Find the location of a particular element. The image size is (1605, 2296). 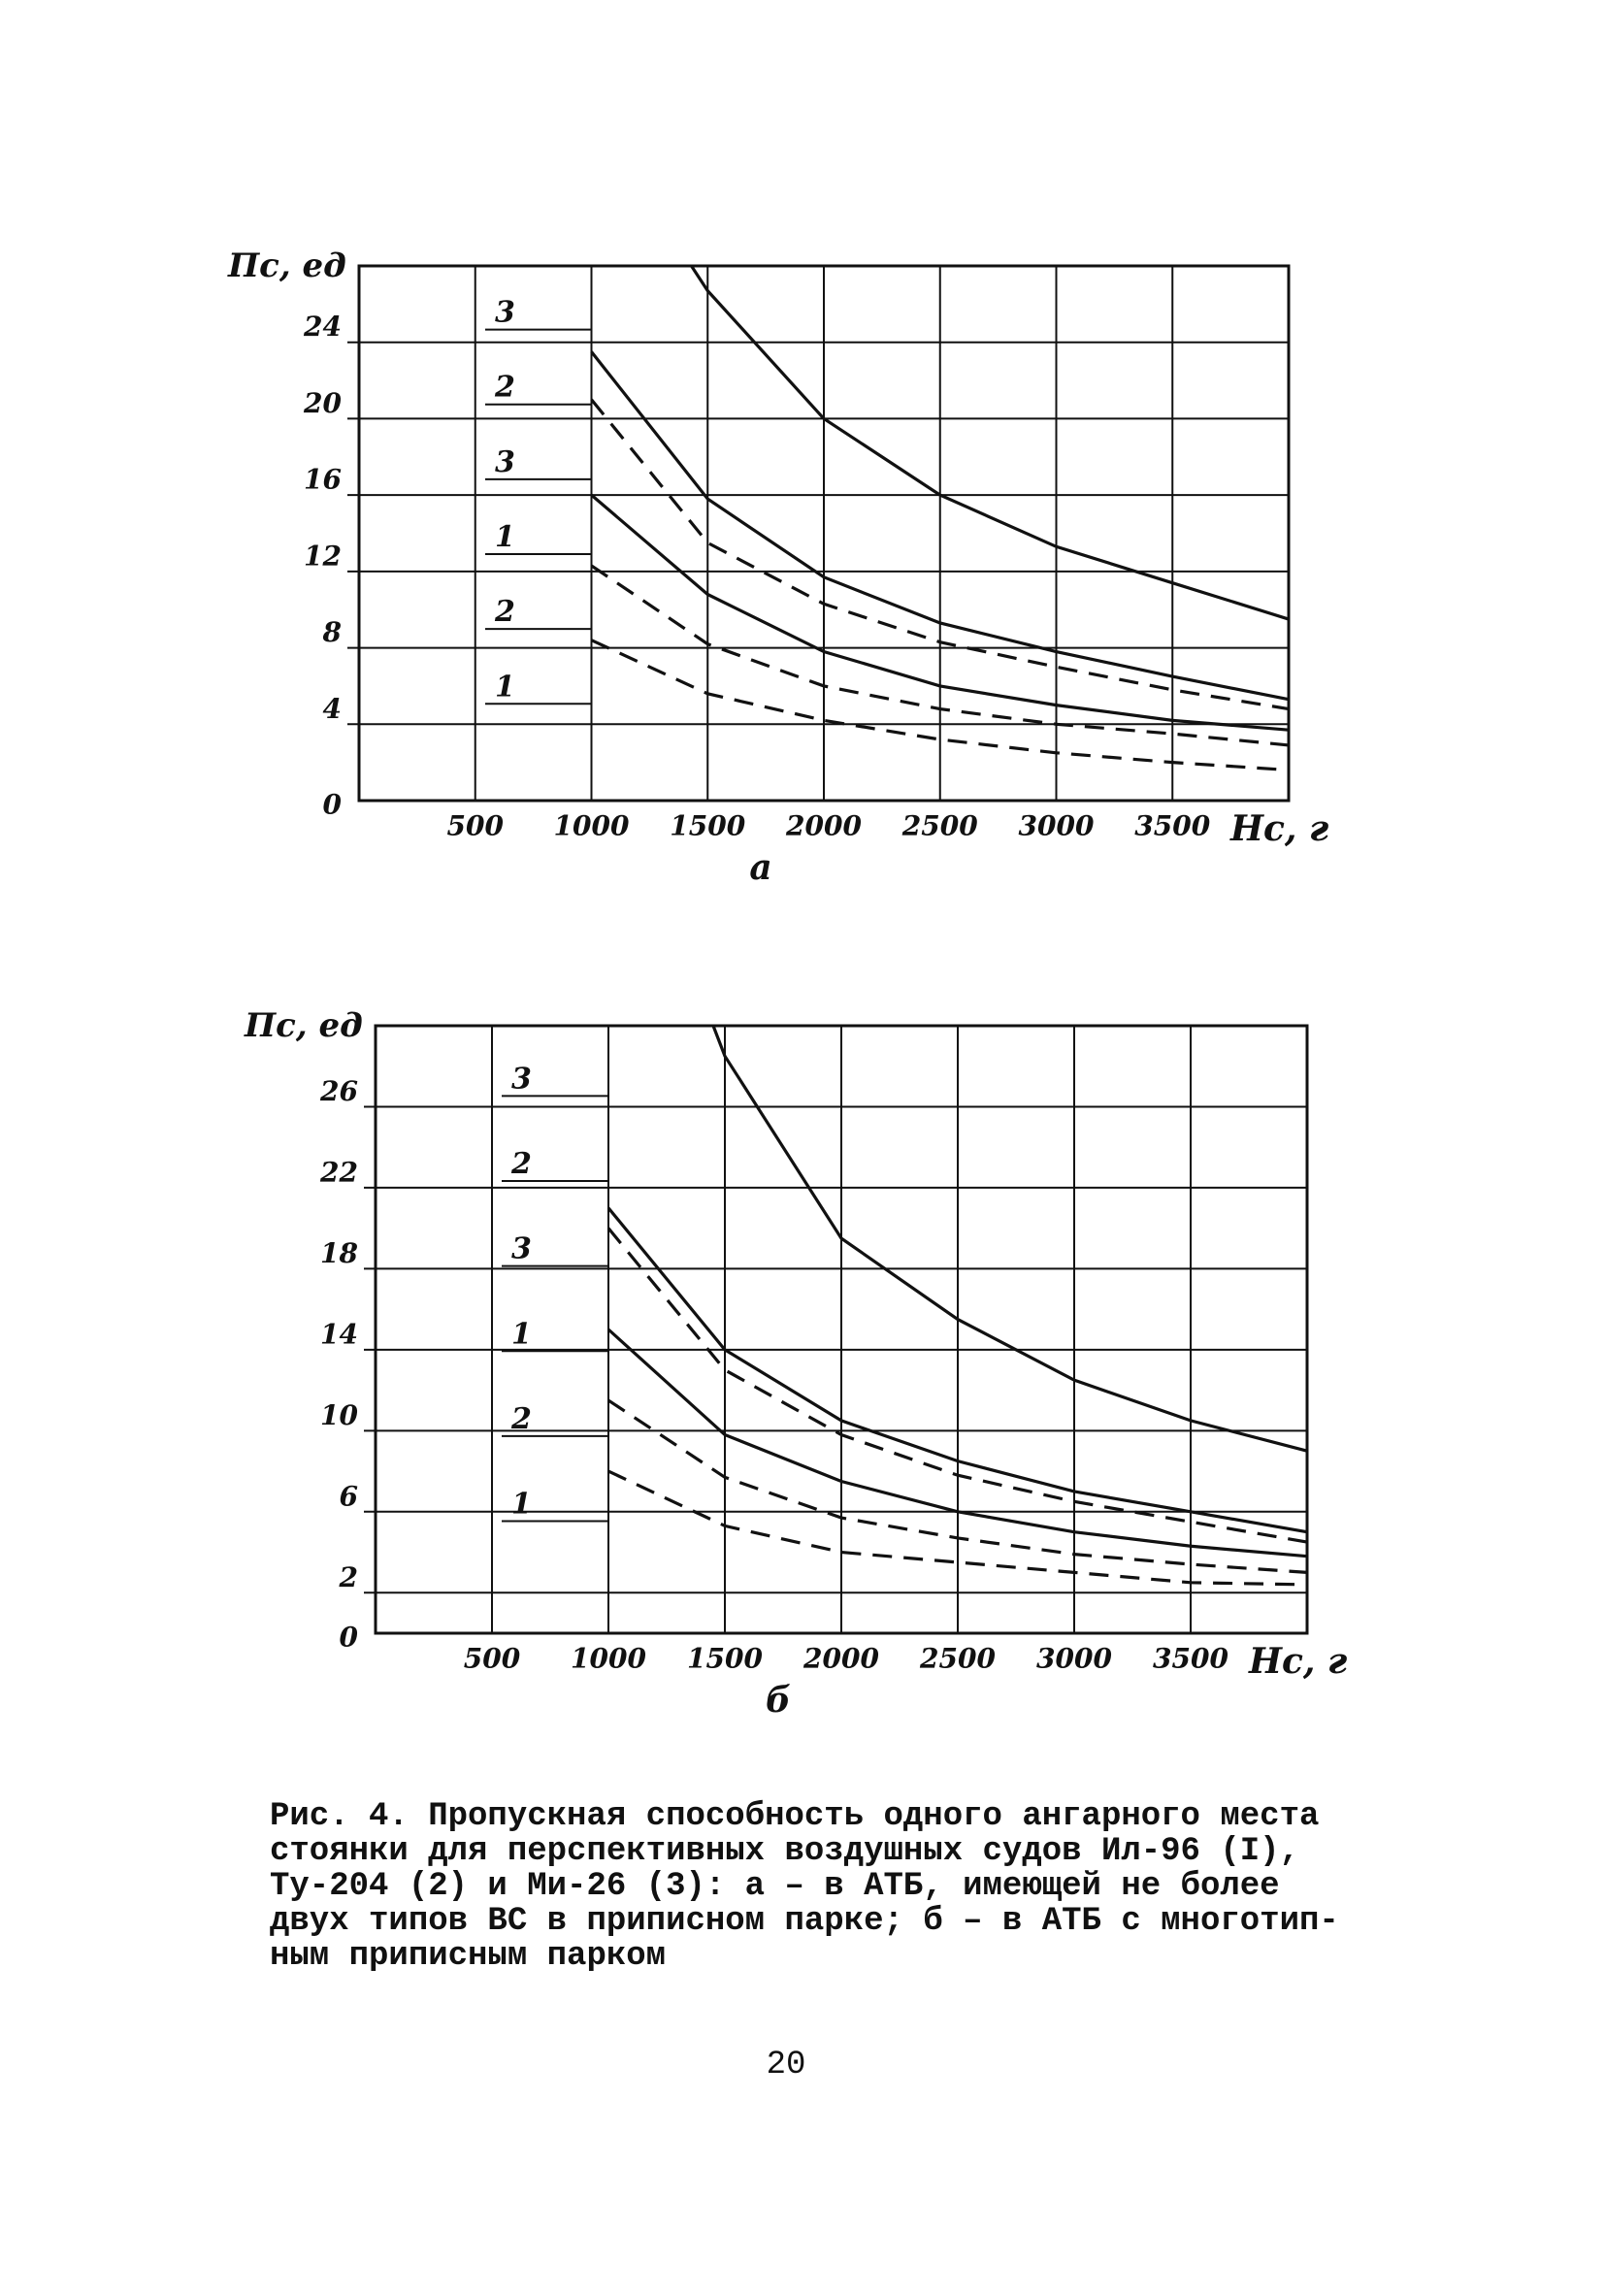

y-tick-label: 4 is located at coordinates (332, 709).